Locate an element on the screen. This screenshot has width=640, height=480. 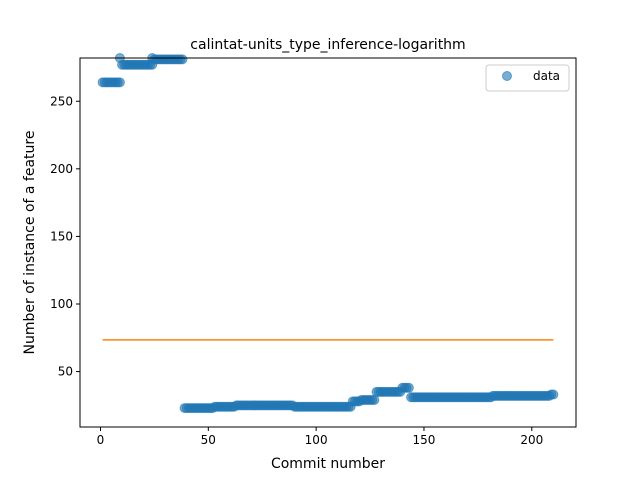
x-axis-label: Commit number is located at coordinates (328, 464).